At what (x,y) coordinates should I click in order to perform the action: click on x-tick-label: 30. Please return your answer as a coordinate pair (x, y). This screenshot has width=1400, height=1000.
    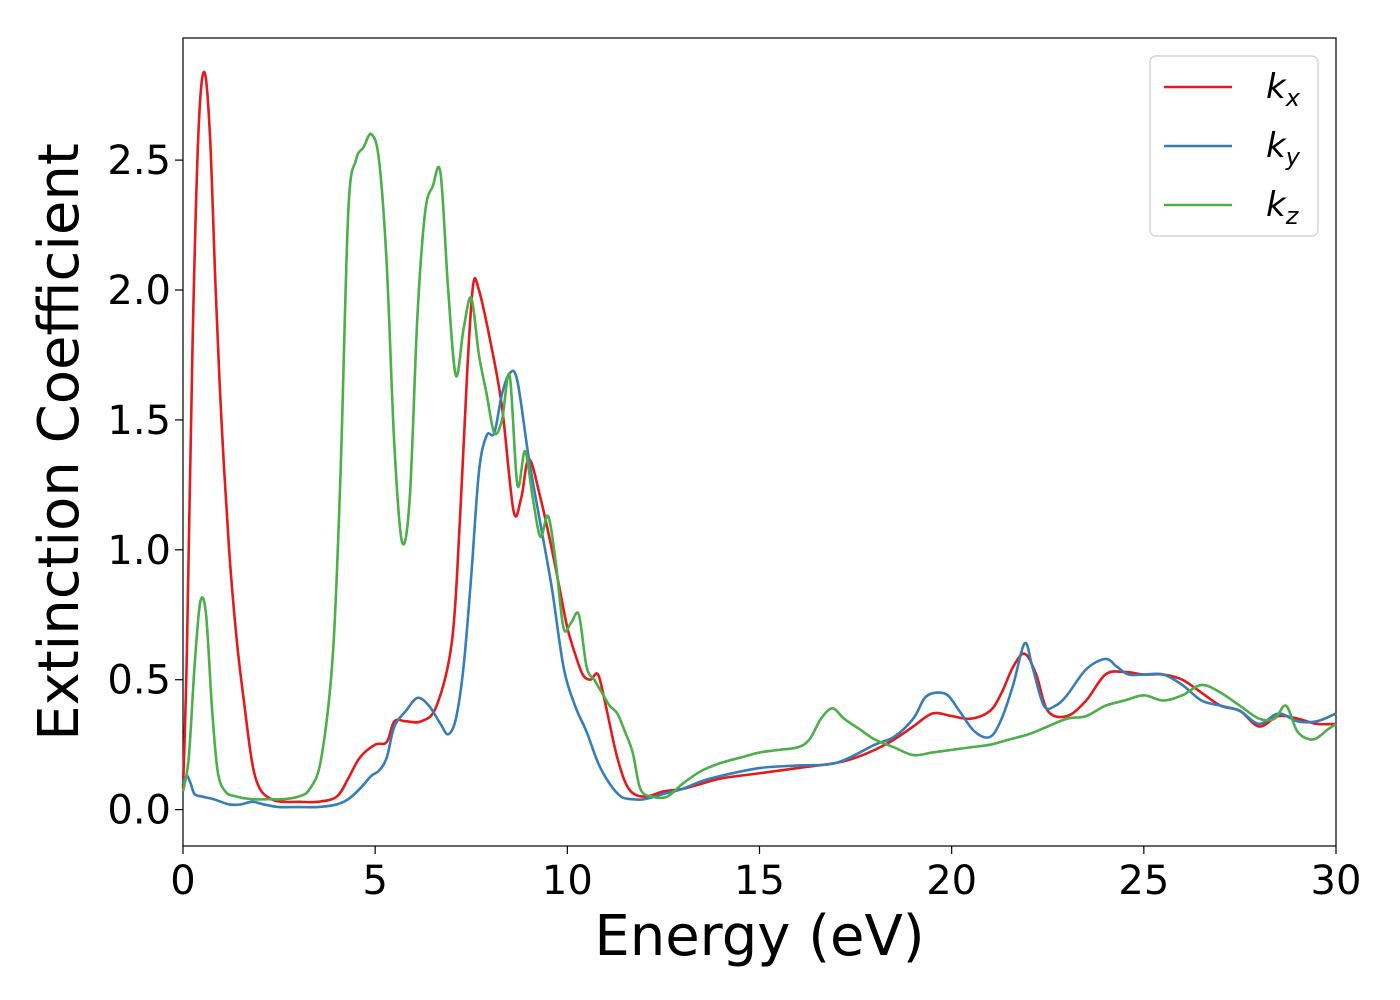
    Looking at the image, I should click on (1336, 881).